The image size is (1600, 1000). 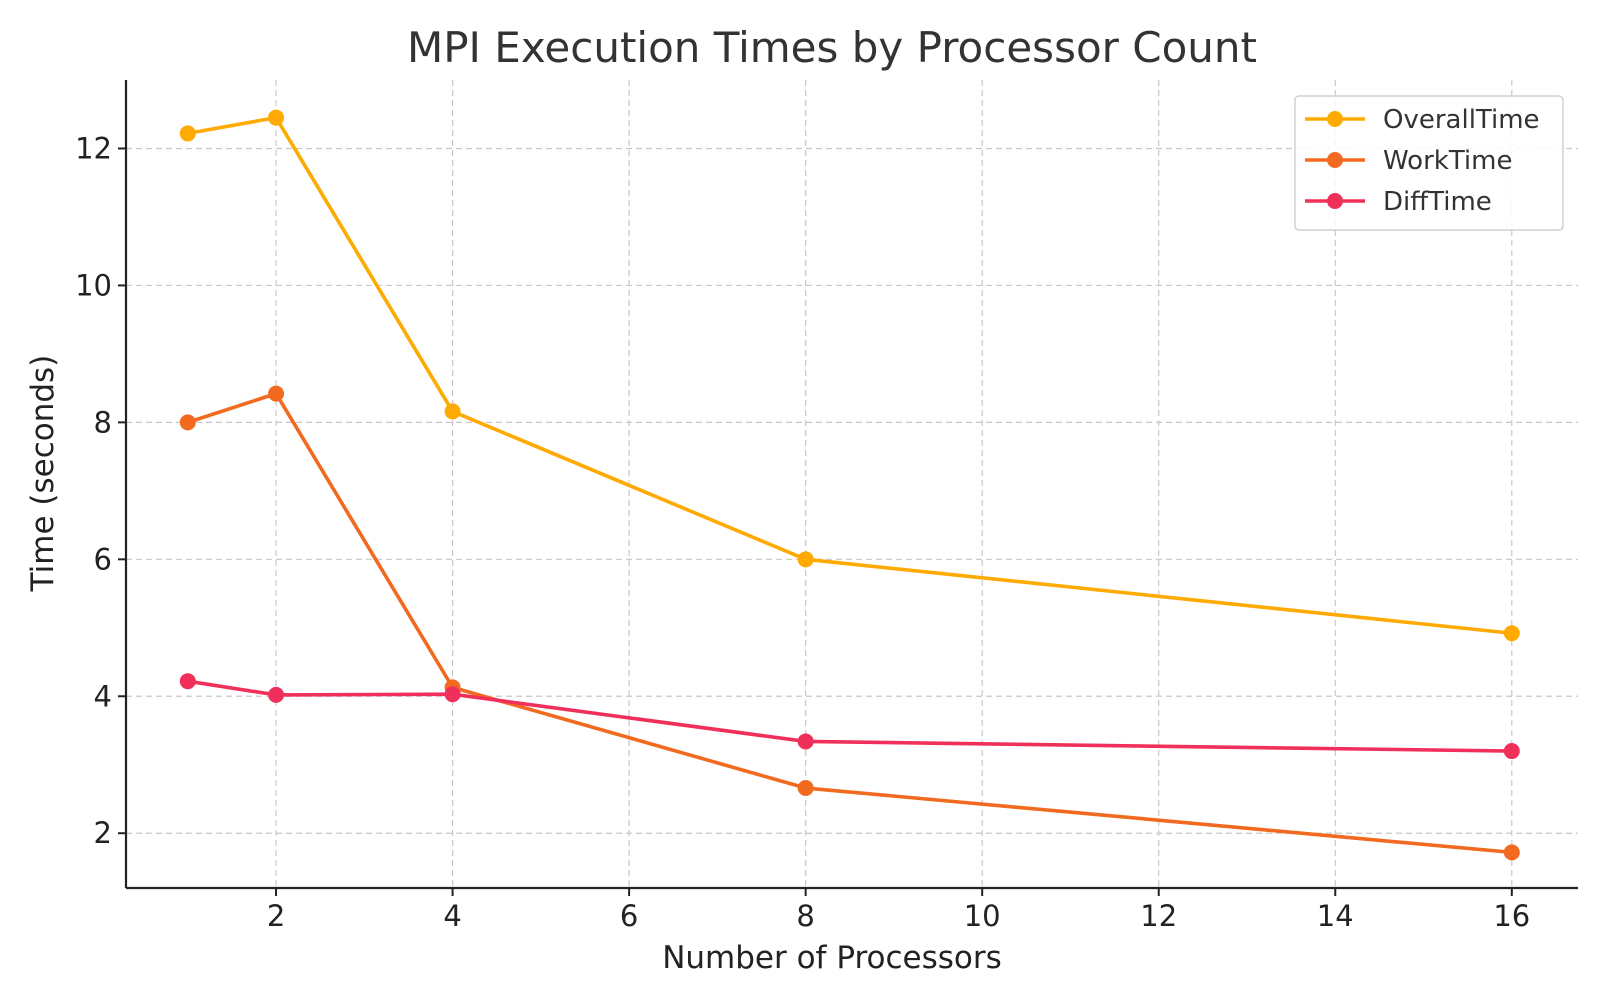 What do you see at coordinates (1437, 202) in the screenshot?
I see `legend-label: DiffTime` at bounding box center [1437, 202].